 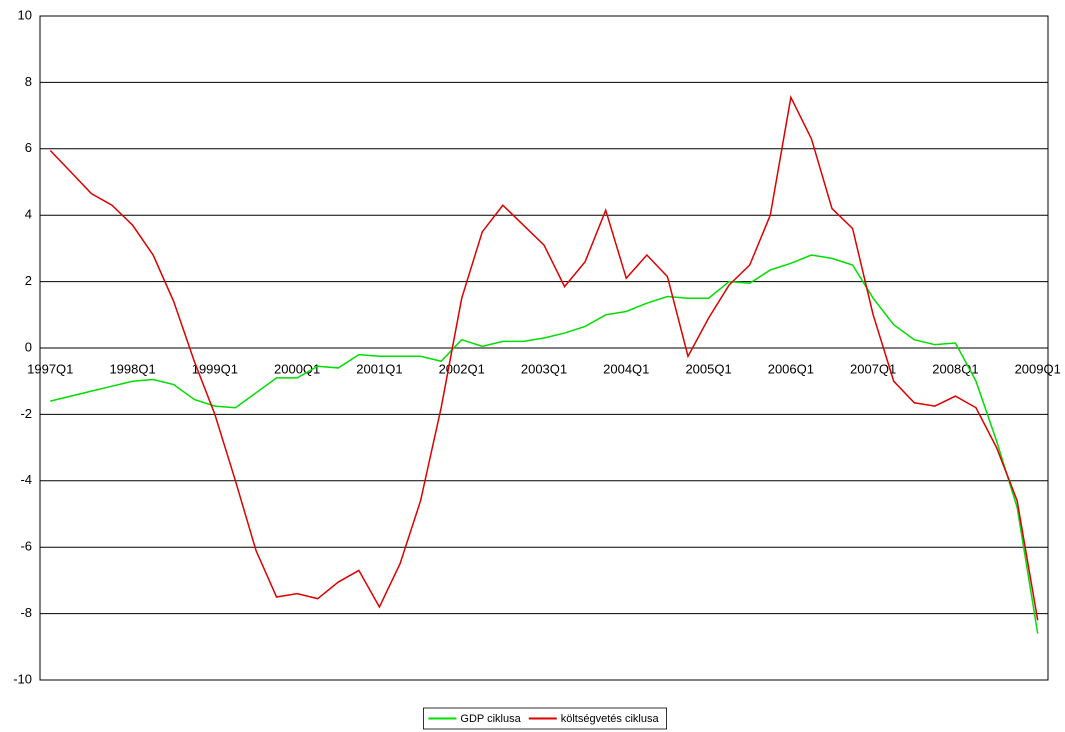 I want to click on x-tick-label: 2002Q1, so click(x=462, y=368).